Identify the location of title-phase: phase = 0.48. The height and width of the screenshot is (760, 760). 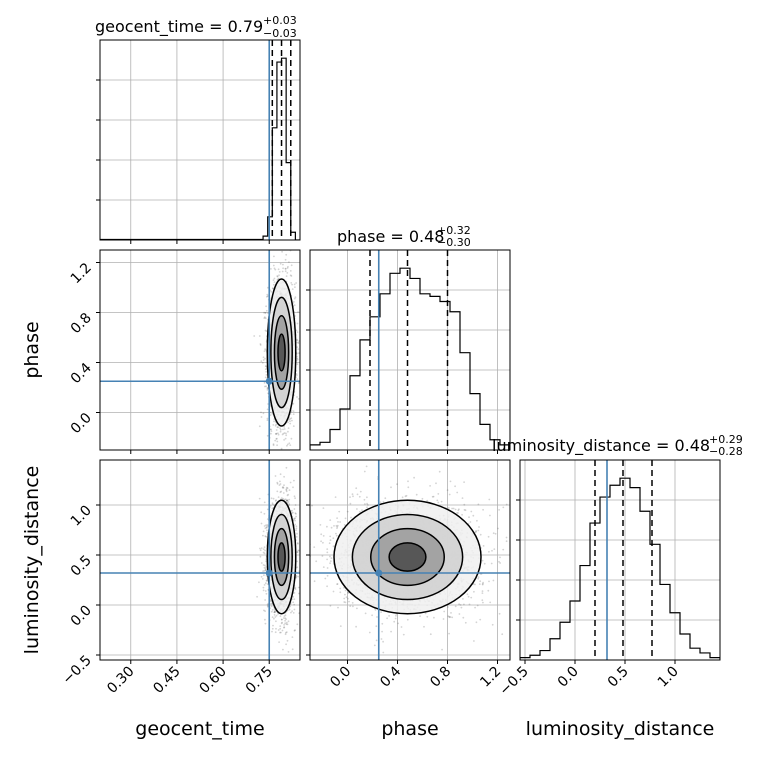
(390, 236).